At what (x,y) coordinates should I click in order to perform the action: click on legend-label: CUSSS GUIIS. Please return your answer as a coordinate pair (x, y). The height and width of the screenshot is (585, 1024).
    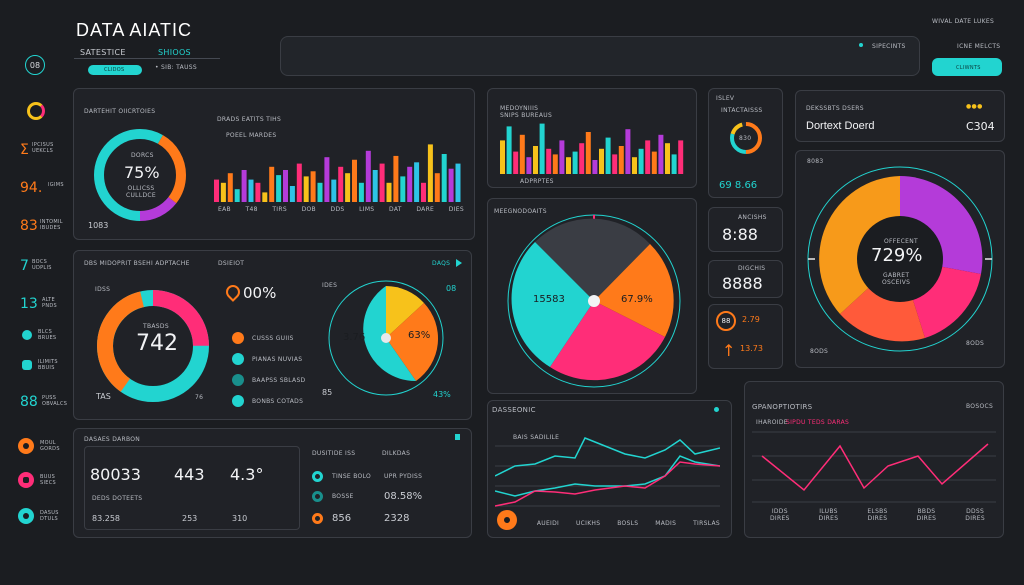
    Looking at the image, I should click on (273, 338).